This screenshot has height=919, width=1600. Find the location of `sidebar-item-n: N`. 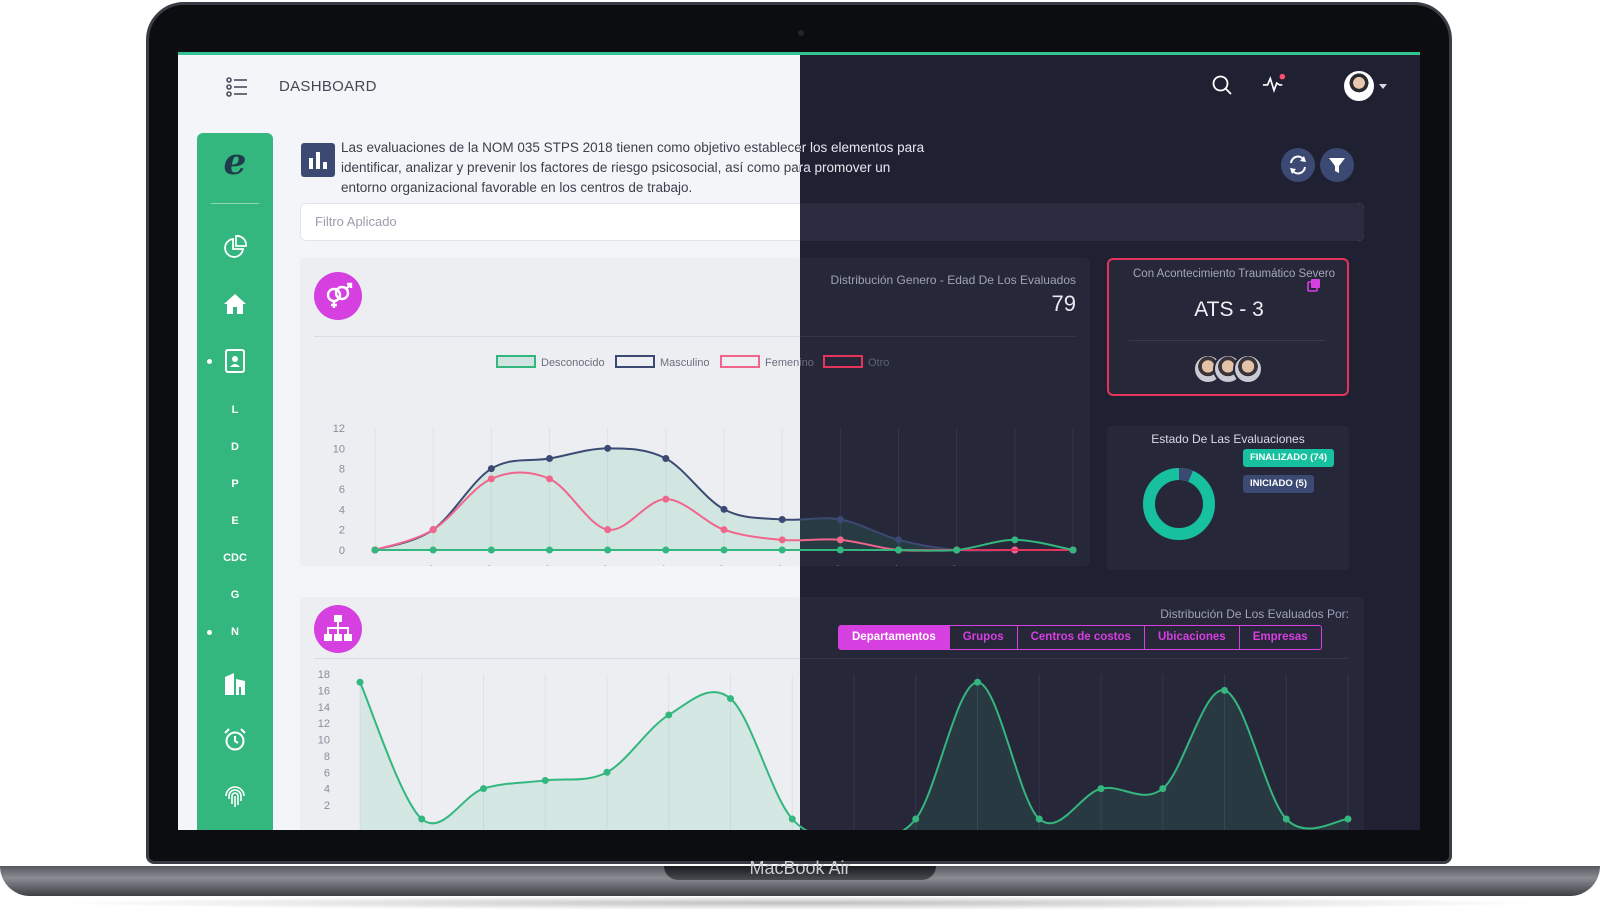

sidebar-item-n: N is located at coordinates (235, 632).